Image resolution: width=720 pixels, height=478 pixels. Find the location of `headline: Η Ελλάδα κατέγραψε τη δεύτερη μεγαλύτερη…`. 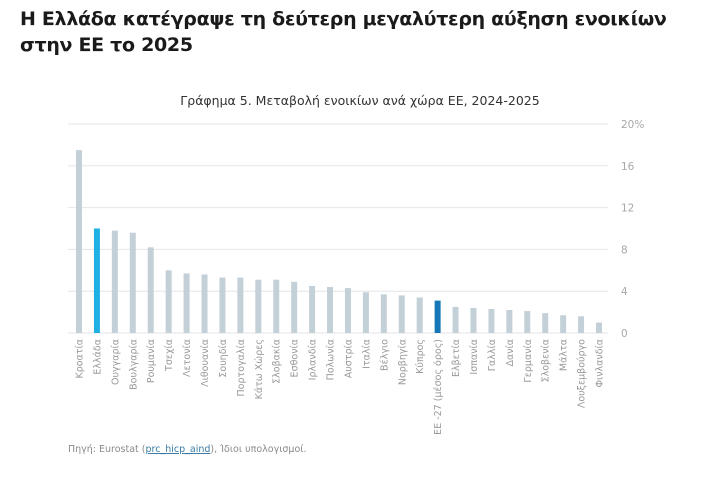

headline: Η Ελλάδα κατέγραψε τη δεύτερη μεγαλύτερη… is located at coordinates (343, 32).